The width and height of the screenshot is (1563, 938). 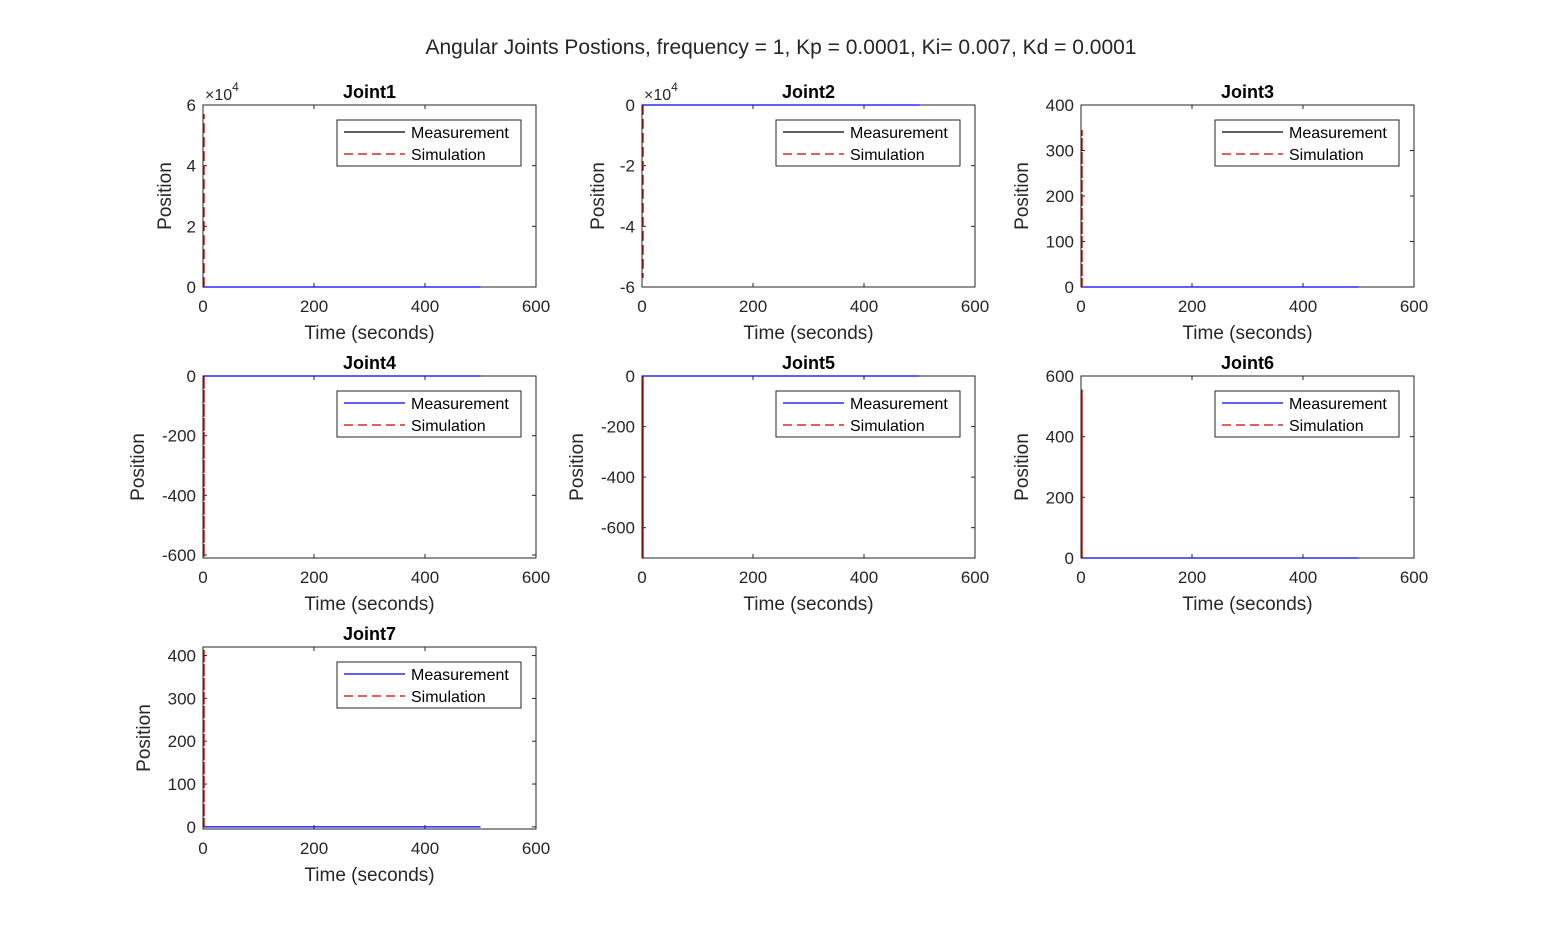 I want to click on subplot-title: Joint4, so click(x=369, y=363).